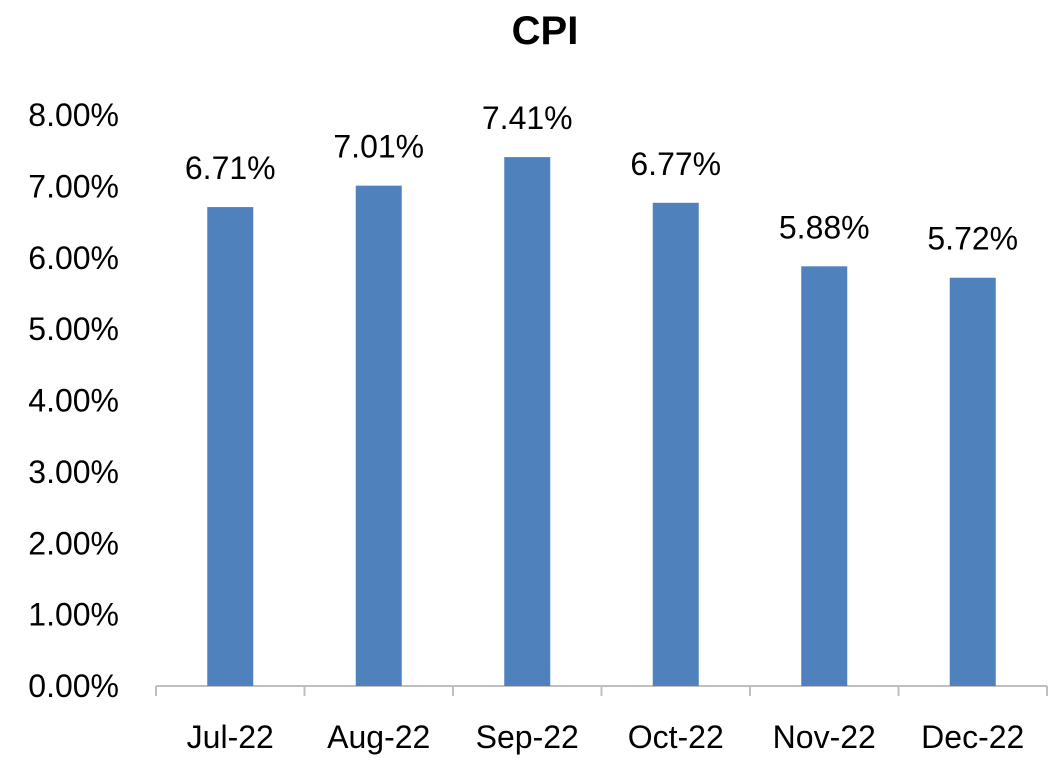  I want to click on y-tick-label: 4.00%, so click(73, 401).